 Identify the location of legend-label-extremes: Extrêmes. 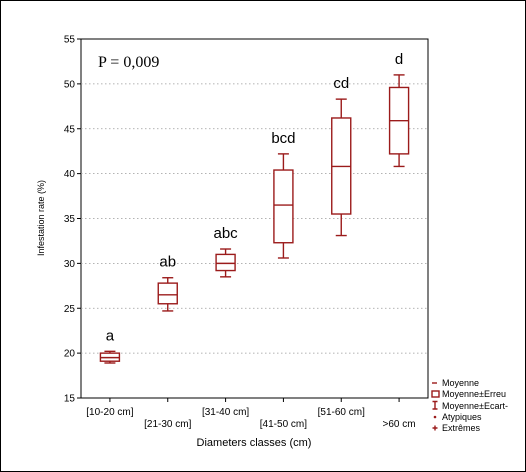
(461, 428).